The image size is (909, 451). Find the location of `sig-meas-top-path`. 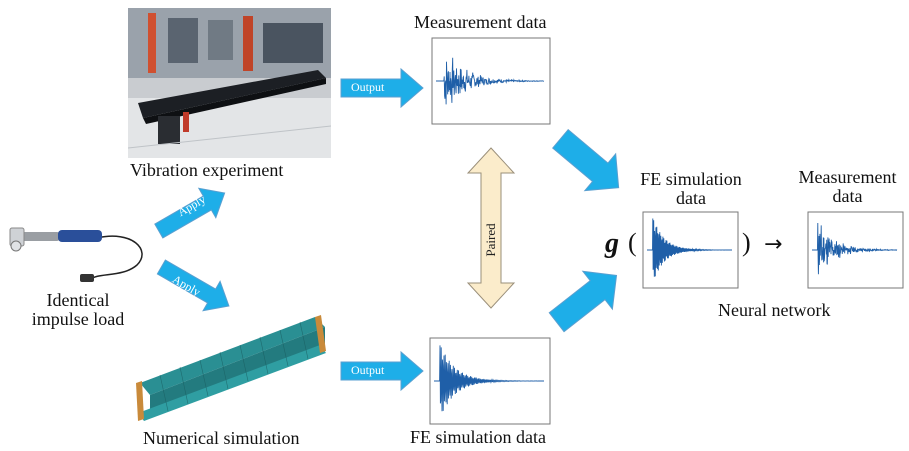

sig-meas-top-path is located at coordinates (490, 81).